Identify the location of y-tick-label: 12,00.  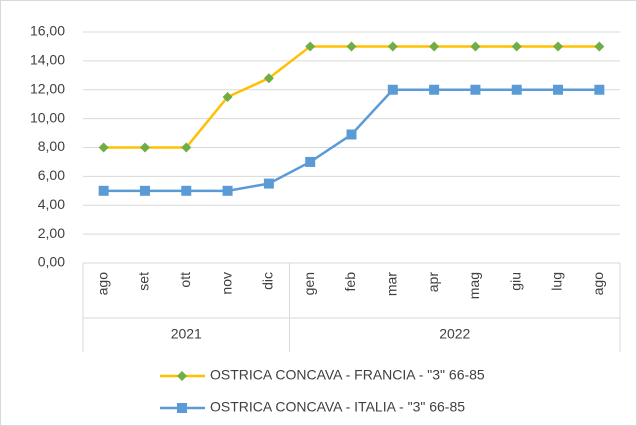
(47, 88).